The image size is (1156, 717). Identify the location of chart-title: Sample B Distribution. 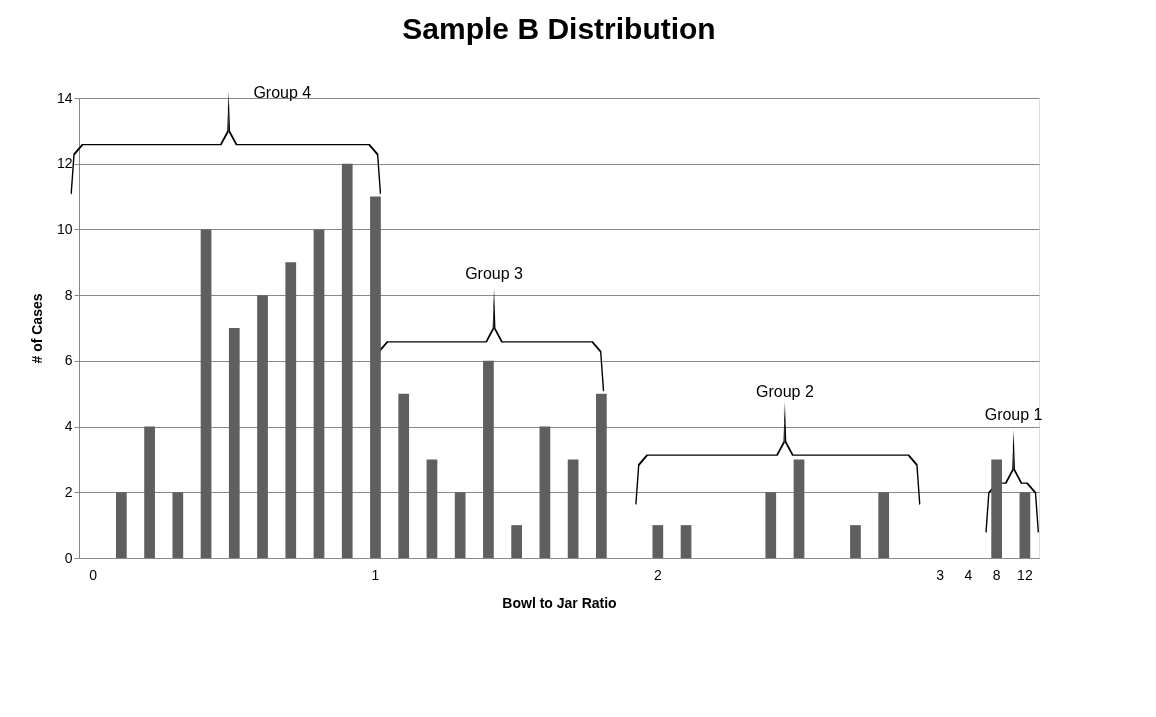
(559, 29).